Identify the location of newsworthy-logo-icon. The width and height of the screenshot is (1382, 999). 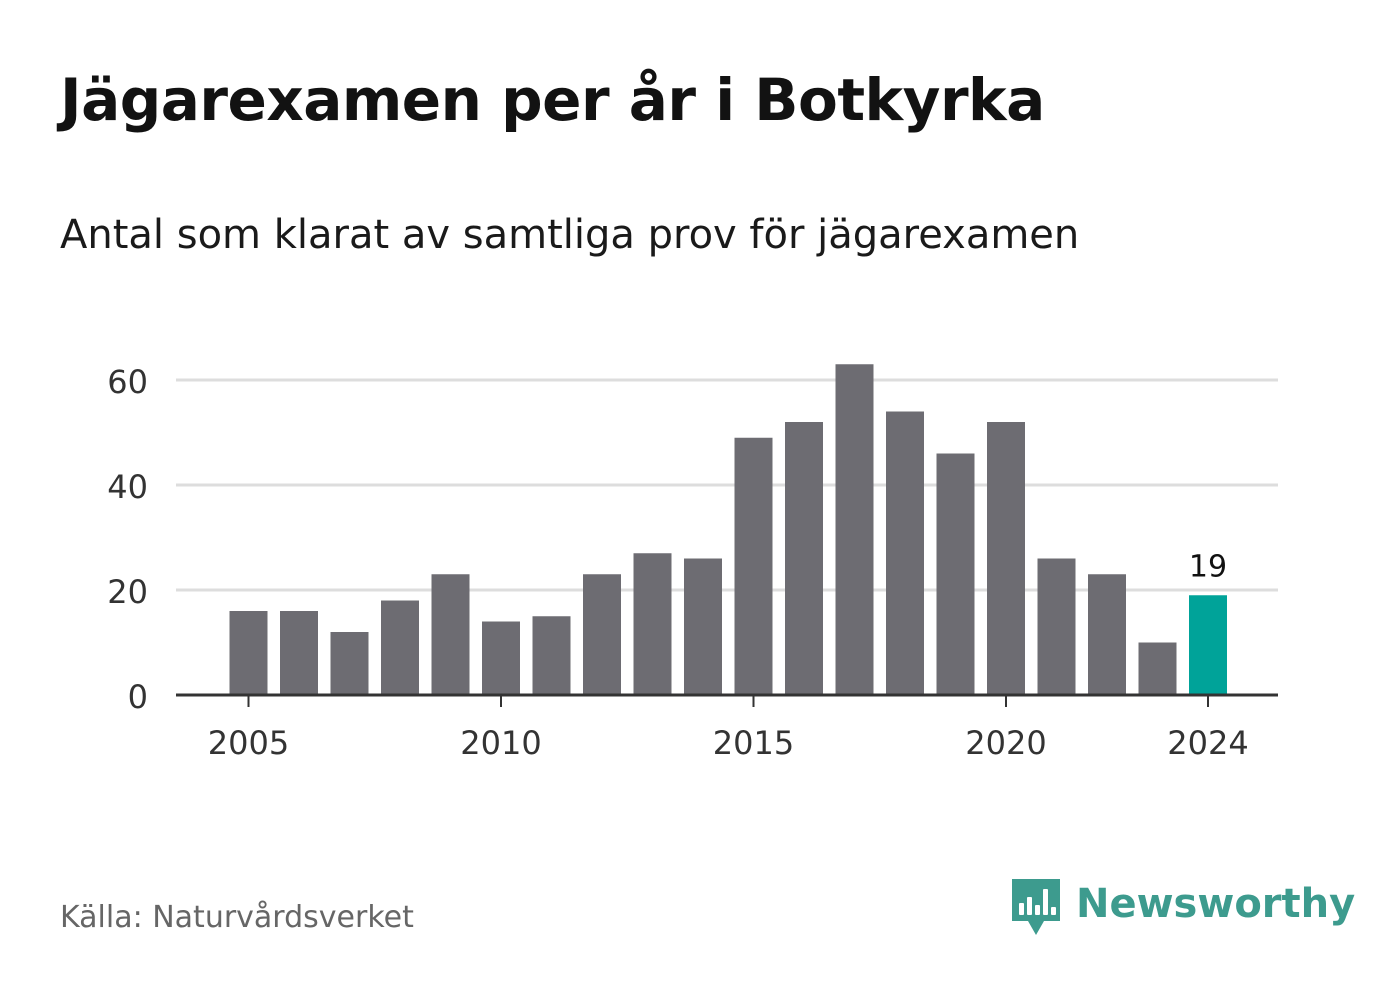
(1036, 907).